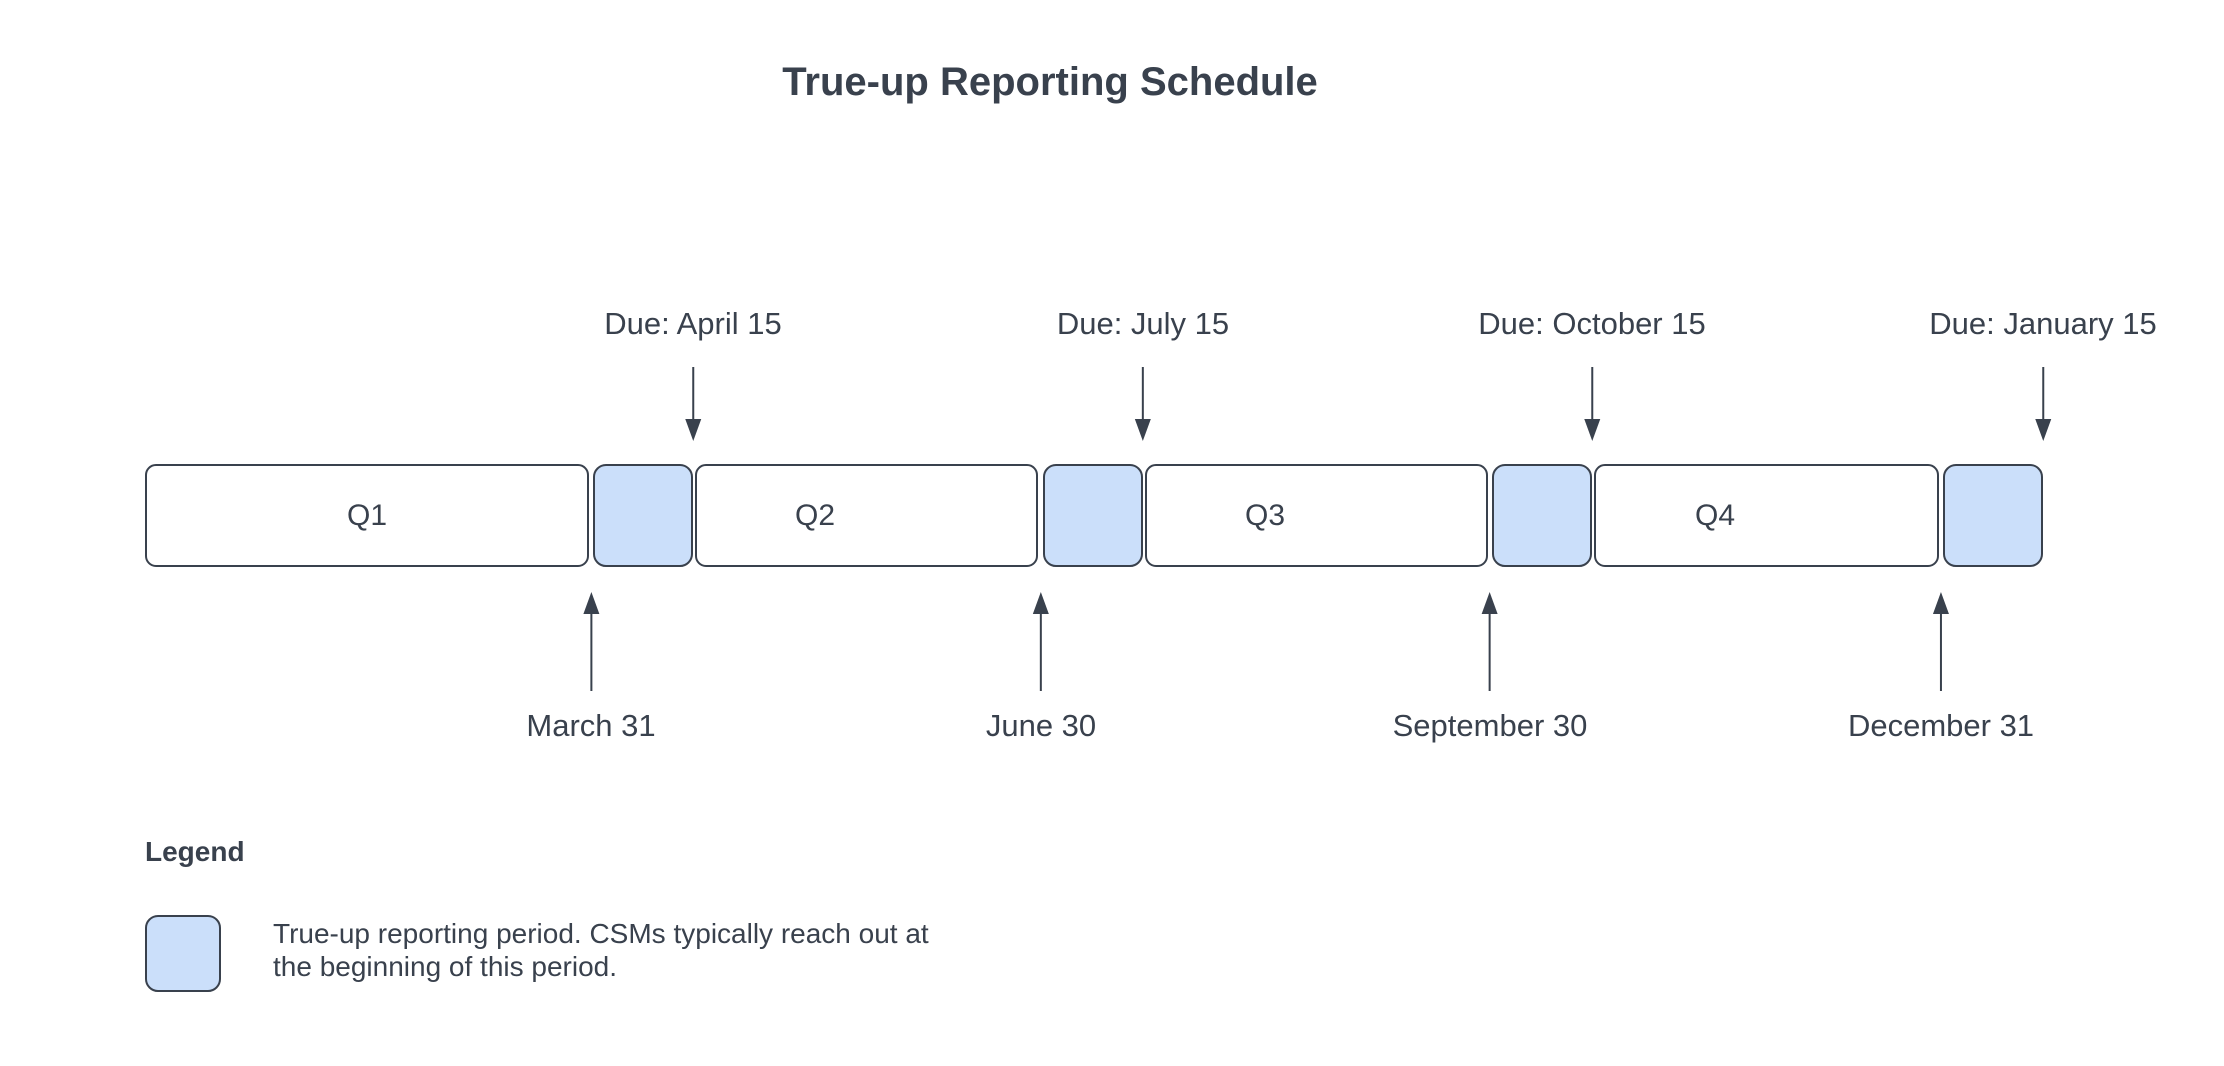 This screenshot has width=2224, height=1066. What do you see at coordinates (1592, 323) in the screenshot?
I see `due-label: Due: October 15` at bounding box center [1592, 323].